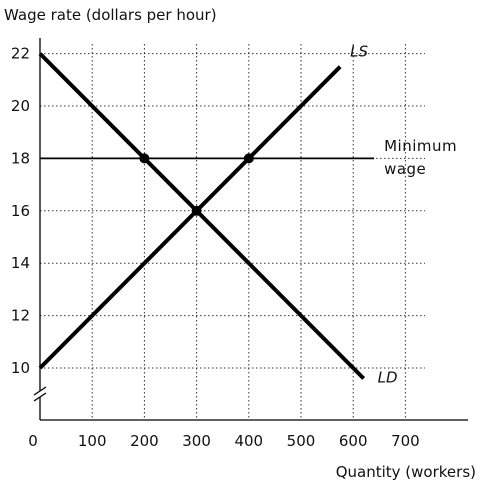  Describe the element at coordinates (20, 316) in the screenshot. I see `y-tick-label: 12` at that location.